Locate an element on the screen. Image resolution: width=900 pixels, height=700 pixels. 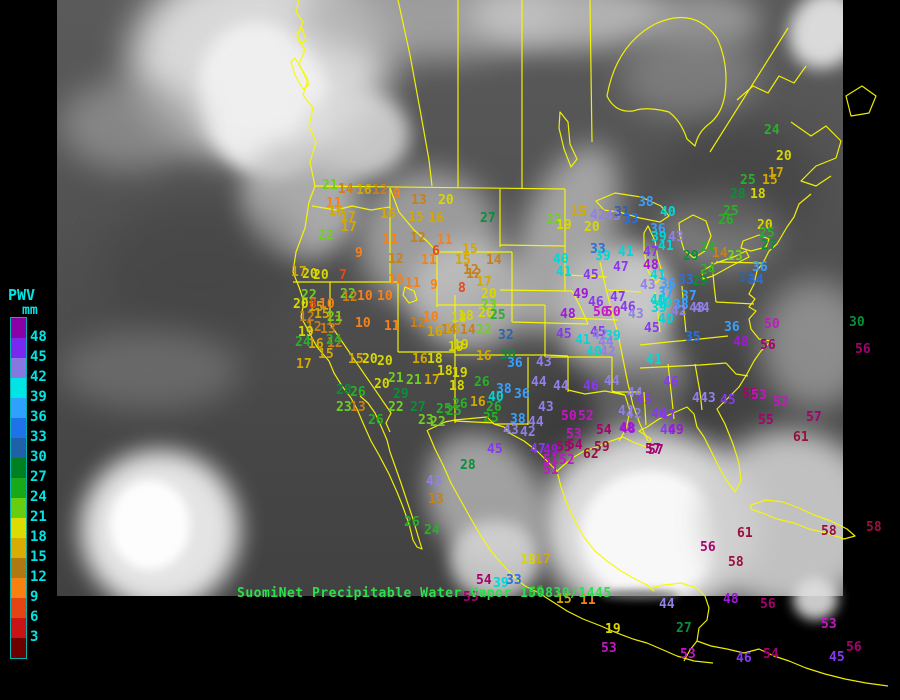
station-value: 40 is located at coordinates (496, 397).